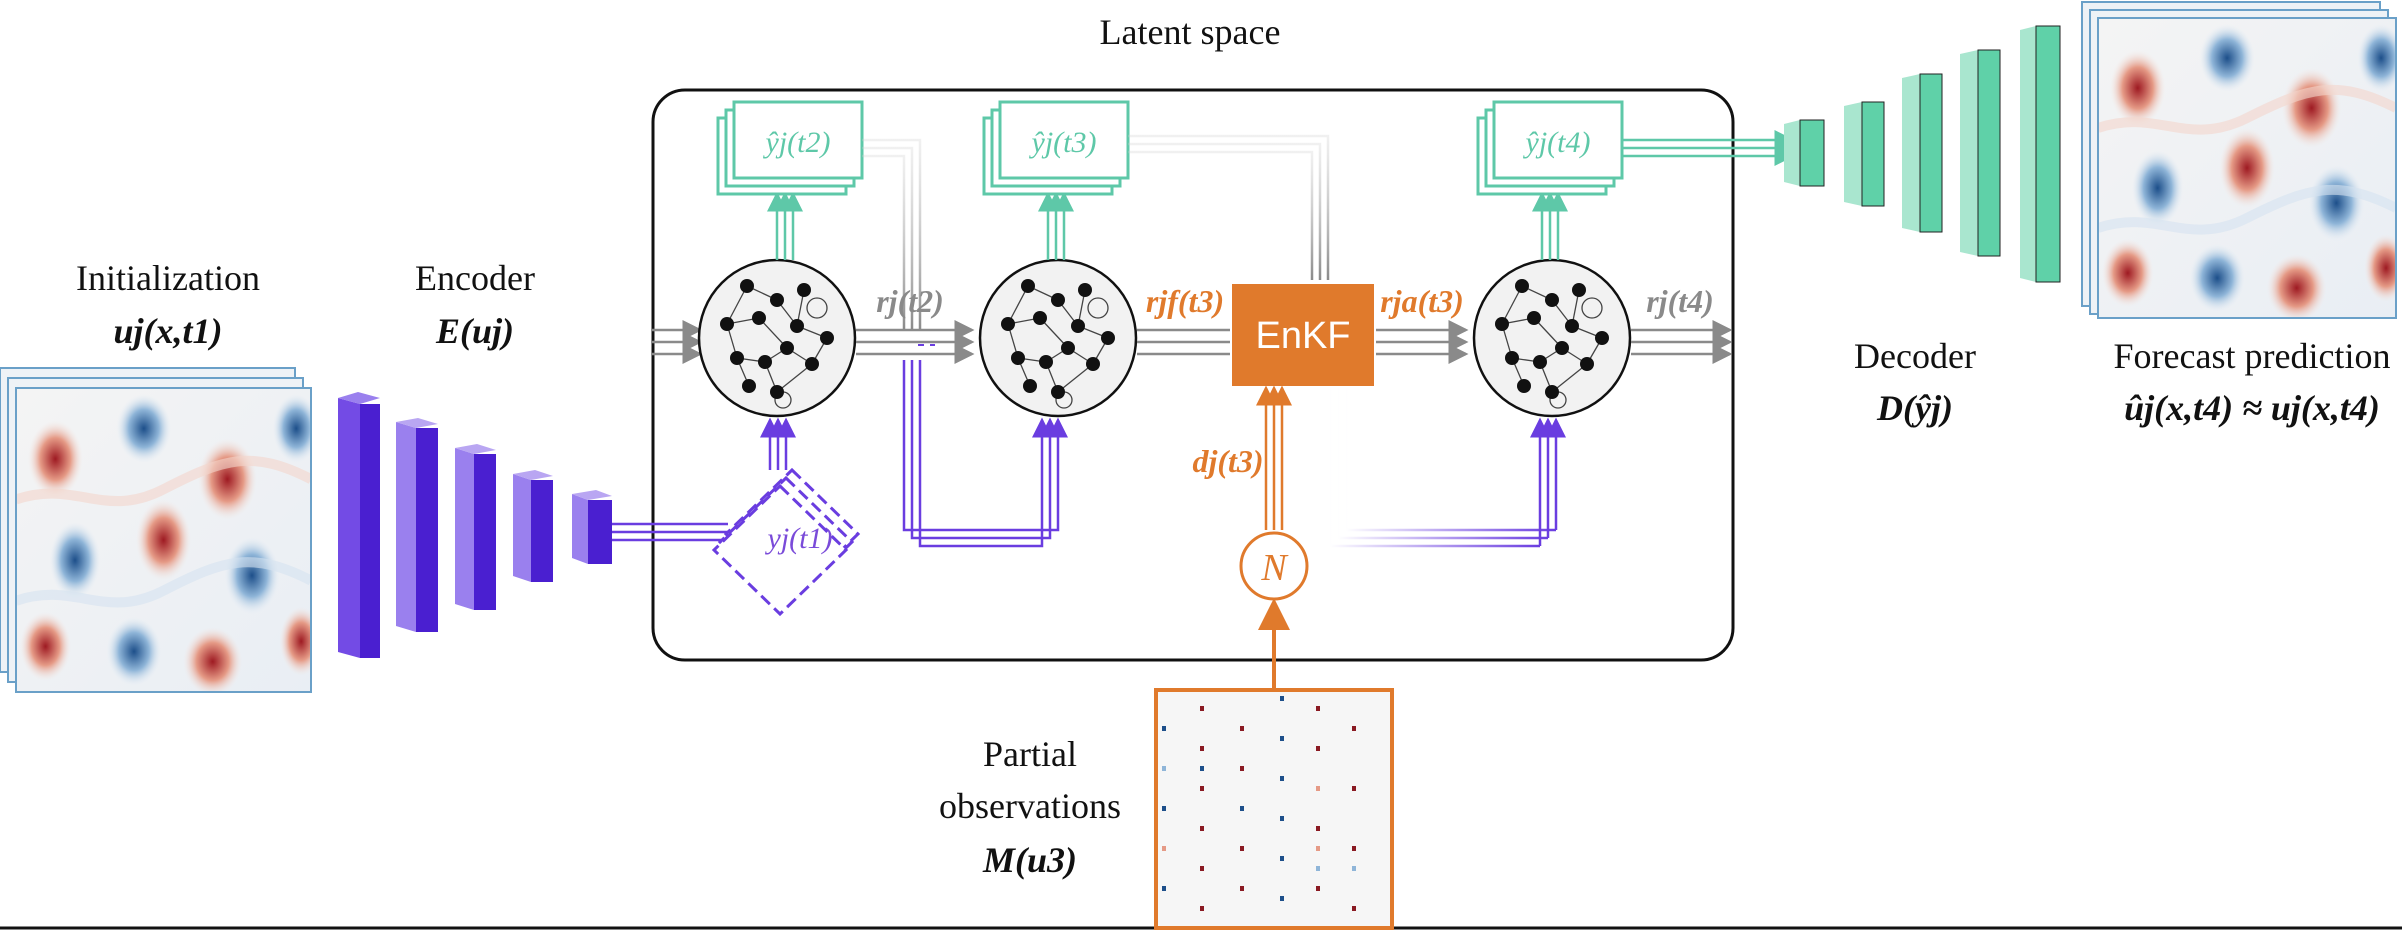 The height and width of the screenshot is (930, 2402). I want to click on forecast-heatmap, so click(2239, 160).